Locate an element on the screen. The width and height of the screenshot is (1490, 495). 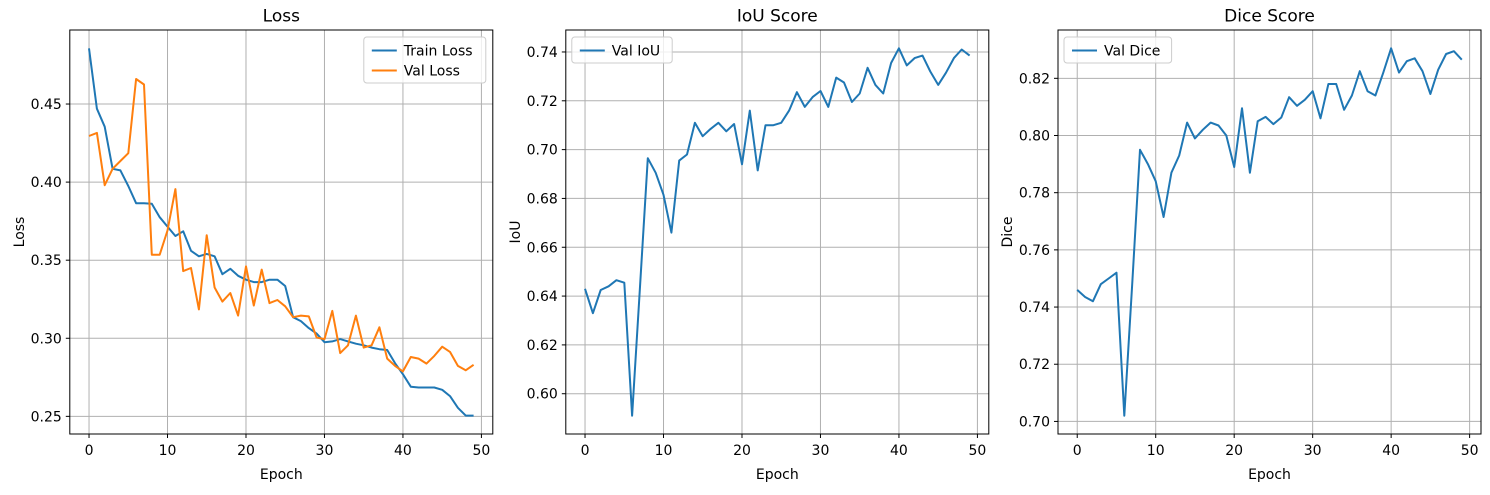
legend-label: Val Dice is located at coordinates (1132, 52).